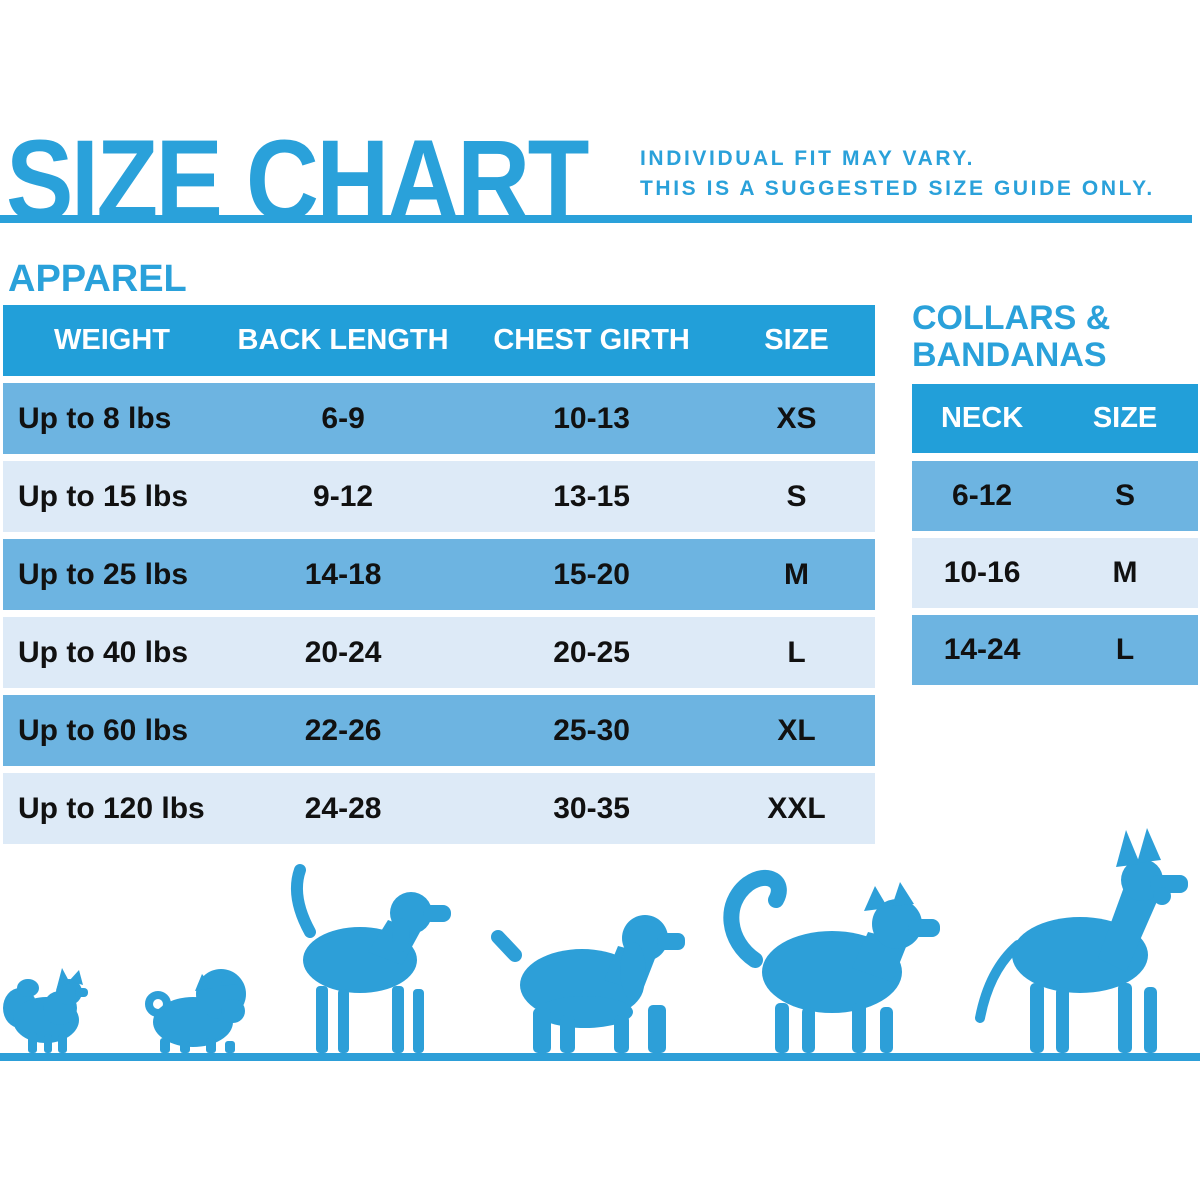  I want to click on weight-cell: Up to 15 lbs, so click(103, 496).